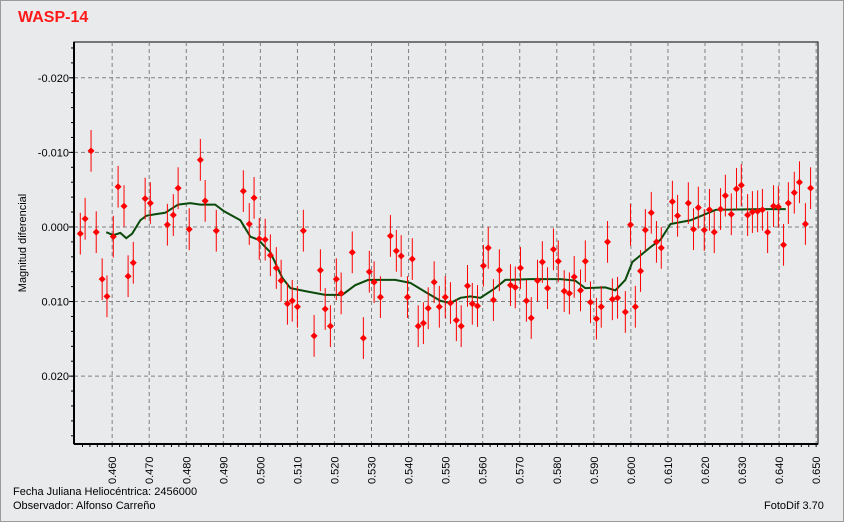 This screenshot has height=522, width=844. Describe the element at coordinates (298, 470) in the screenshot. I see `x-tick-label: 0.510` at that location.